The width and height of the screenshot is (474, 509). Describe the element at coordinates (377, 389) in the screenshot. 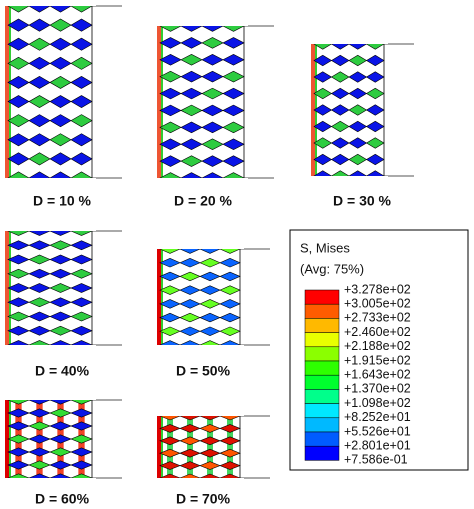

I see `legend-label: +1.370e+02` at that location.